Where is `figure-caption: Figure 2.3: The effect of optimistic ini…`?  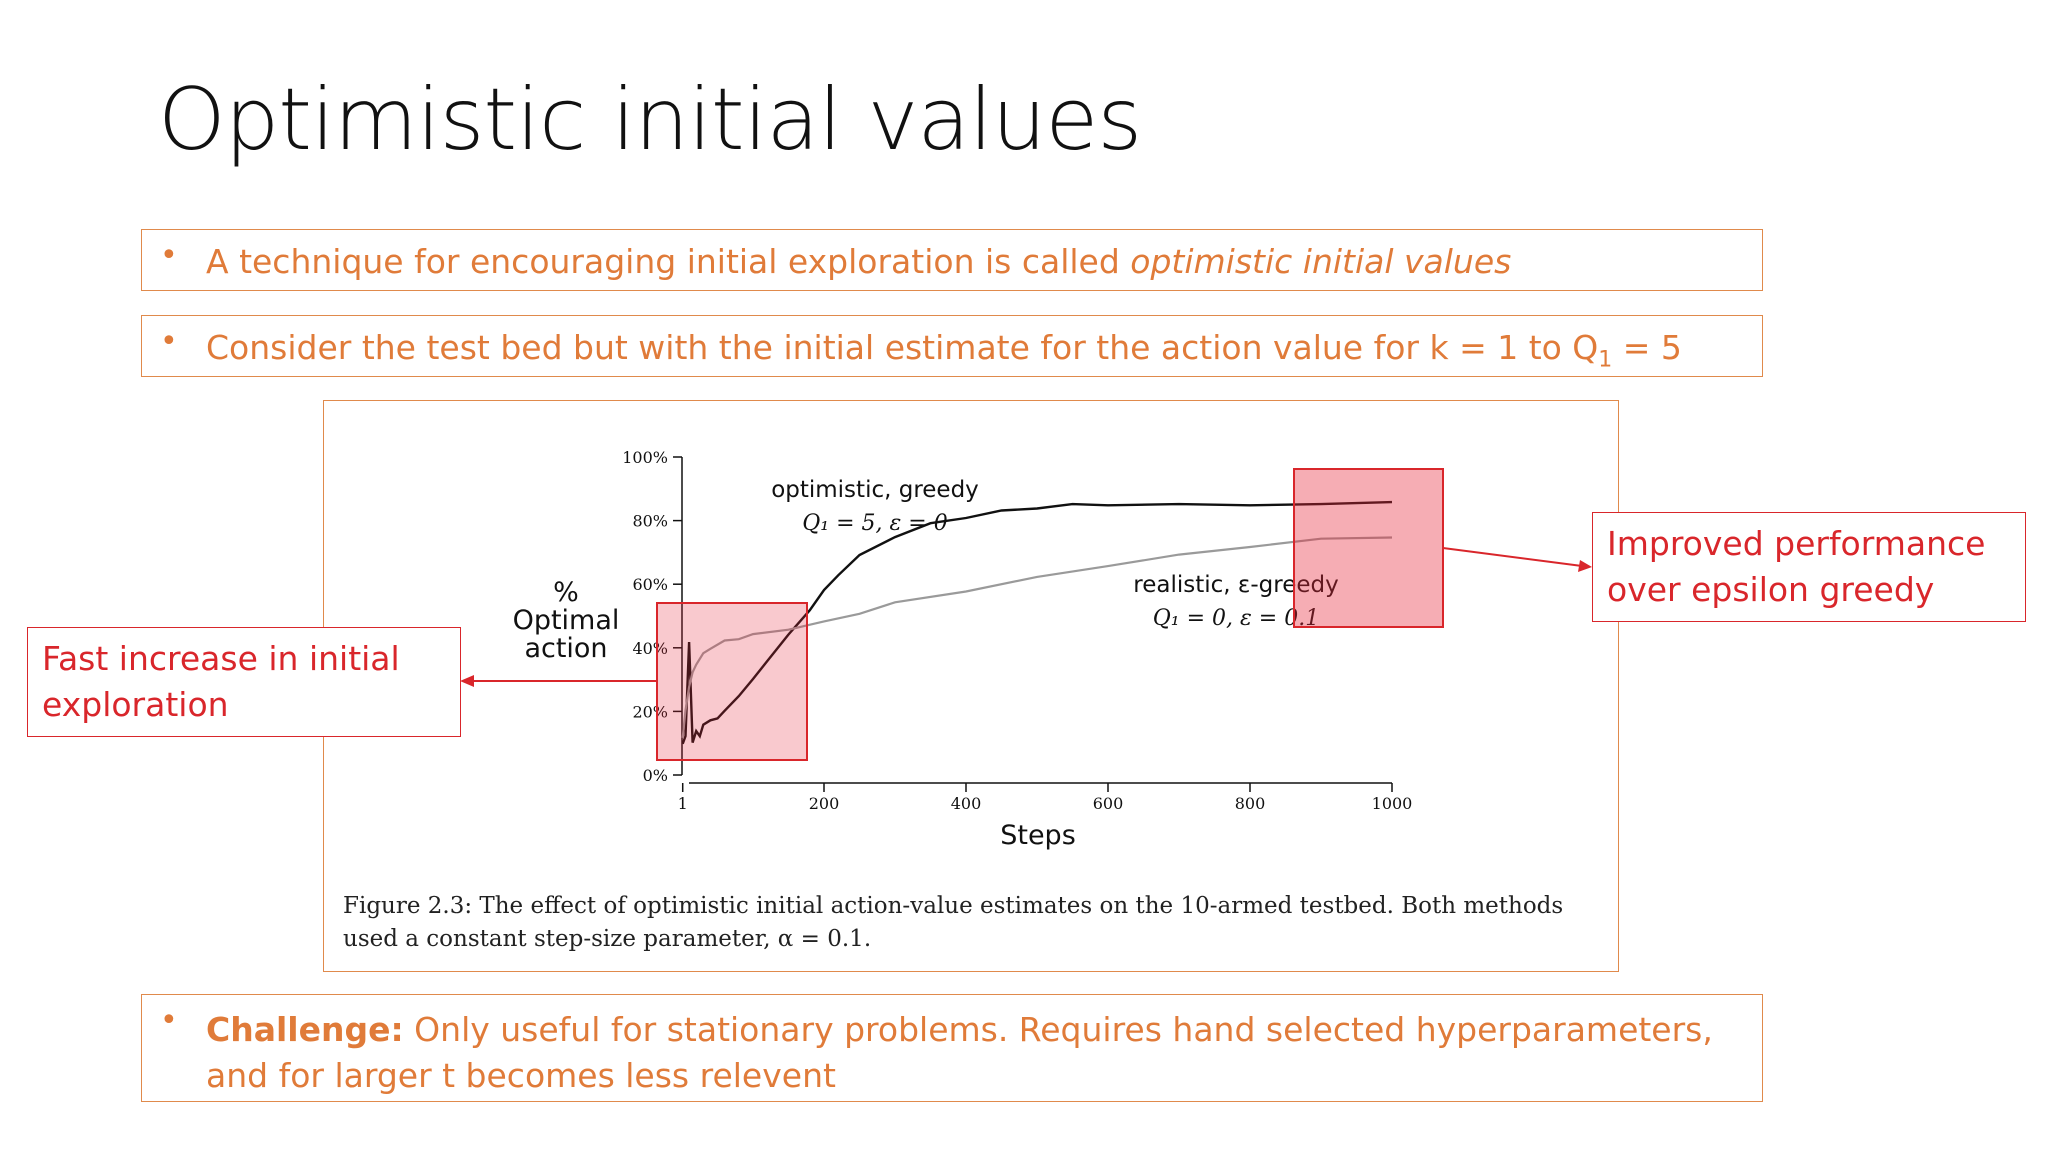
figure-caption: Figure 2.3: The effect of optimistic ini… is located at coordinates (953, 922).